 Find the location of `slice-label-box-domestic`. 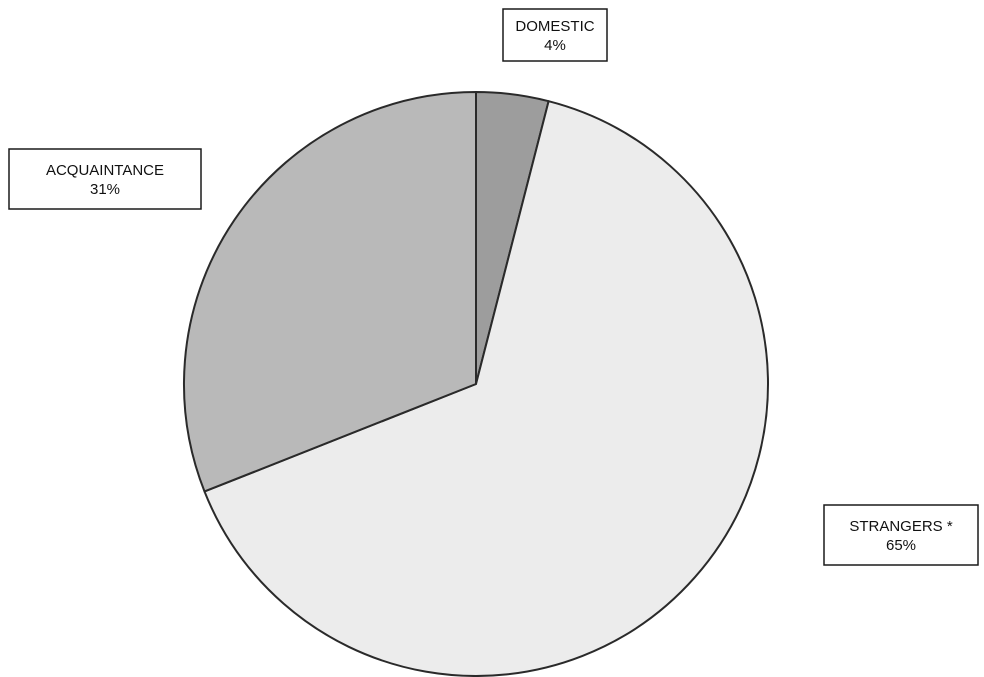

slice-label-box-domestic is located at coordinates (555, 35).